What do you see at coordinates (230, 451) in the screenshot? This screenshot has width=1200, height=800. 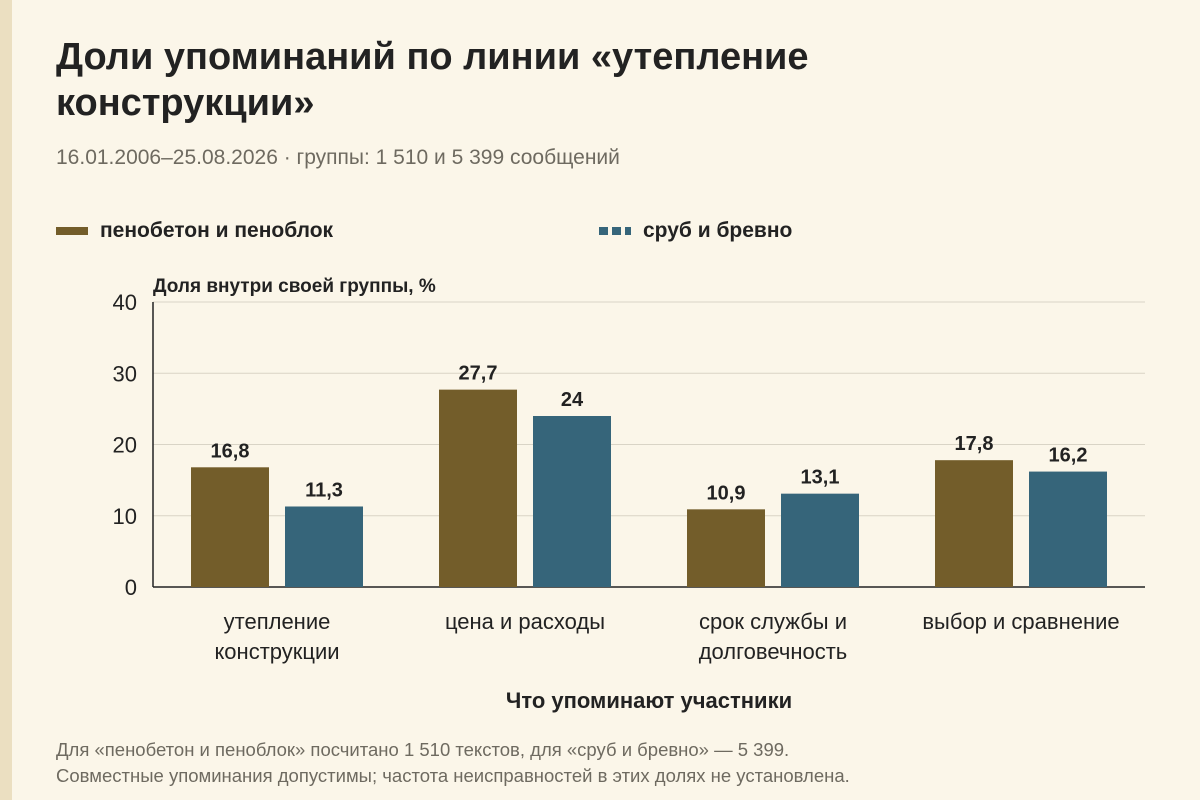 I see `data-label-series-0-cat-0: 16,8` at bounding box center [230, 451].